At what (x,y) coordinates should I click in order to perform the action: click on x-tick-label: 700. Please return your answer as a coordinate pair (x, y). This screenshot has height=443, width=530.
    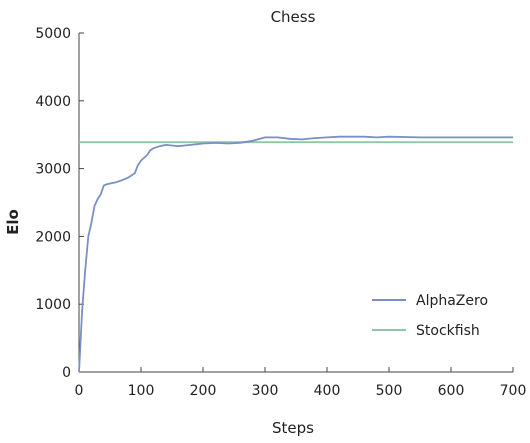
    Looking at the image, I should click on (513, 391).